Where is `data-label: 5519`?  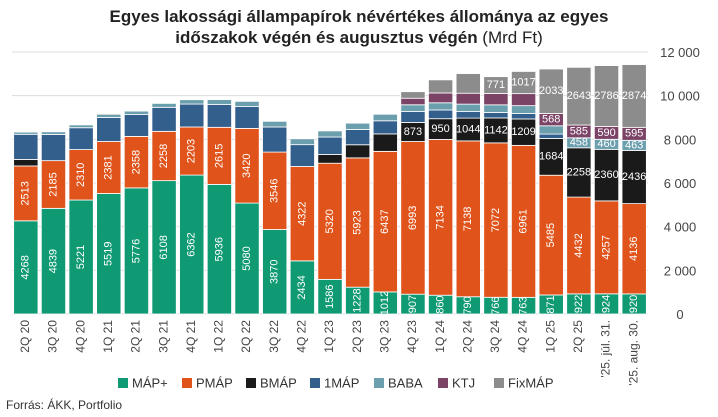 data-label: 5519 is located at coordinates (109, 254).